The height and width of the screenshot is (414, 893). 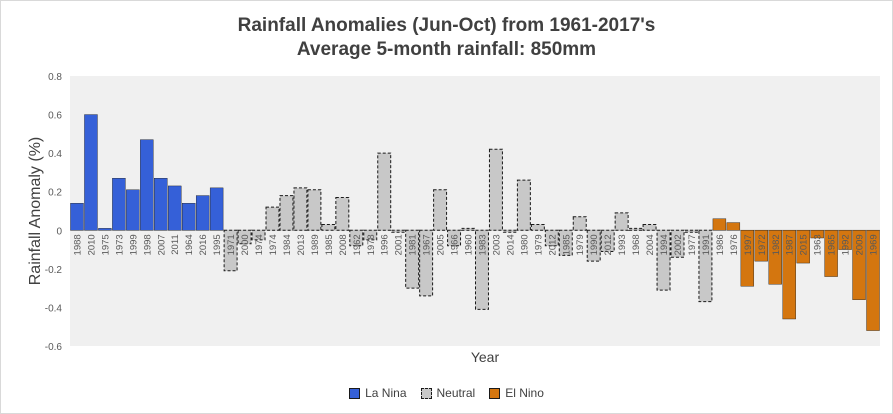 I want to click on x-tick-label: 2016, so click(x=203, y=244).